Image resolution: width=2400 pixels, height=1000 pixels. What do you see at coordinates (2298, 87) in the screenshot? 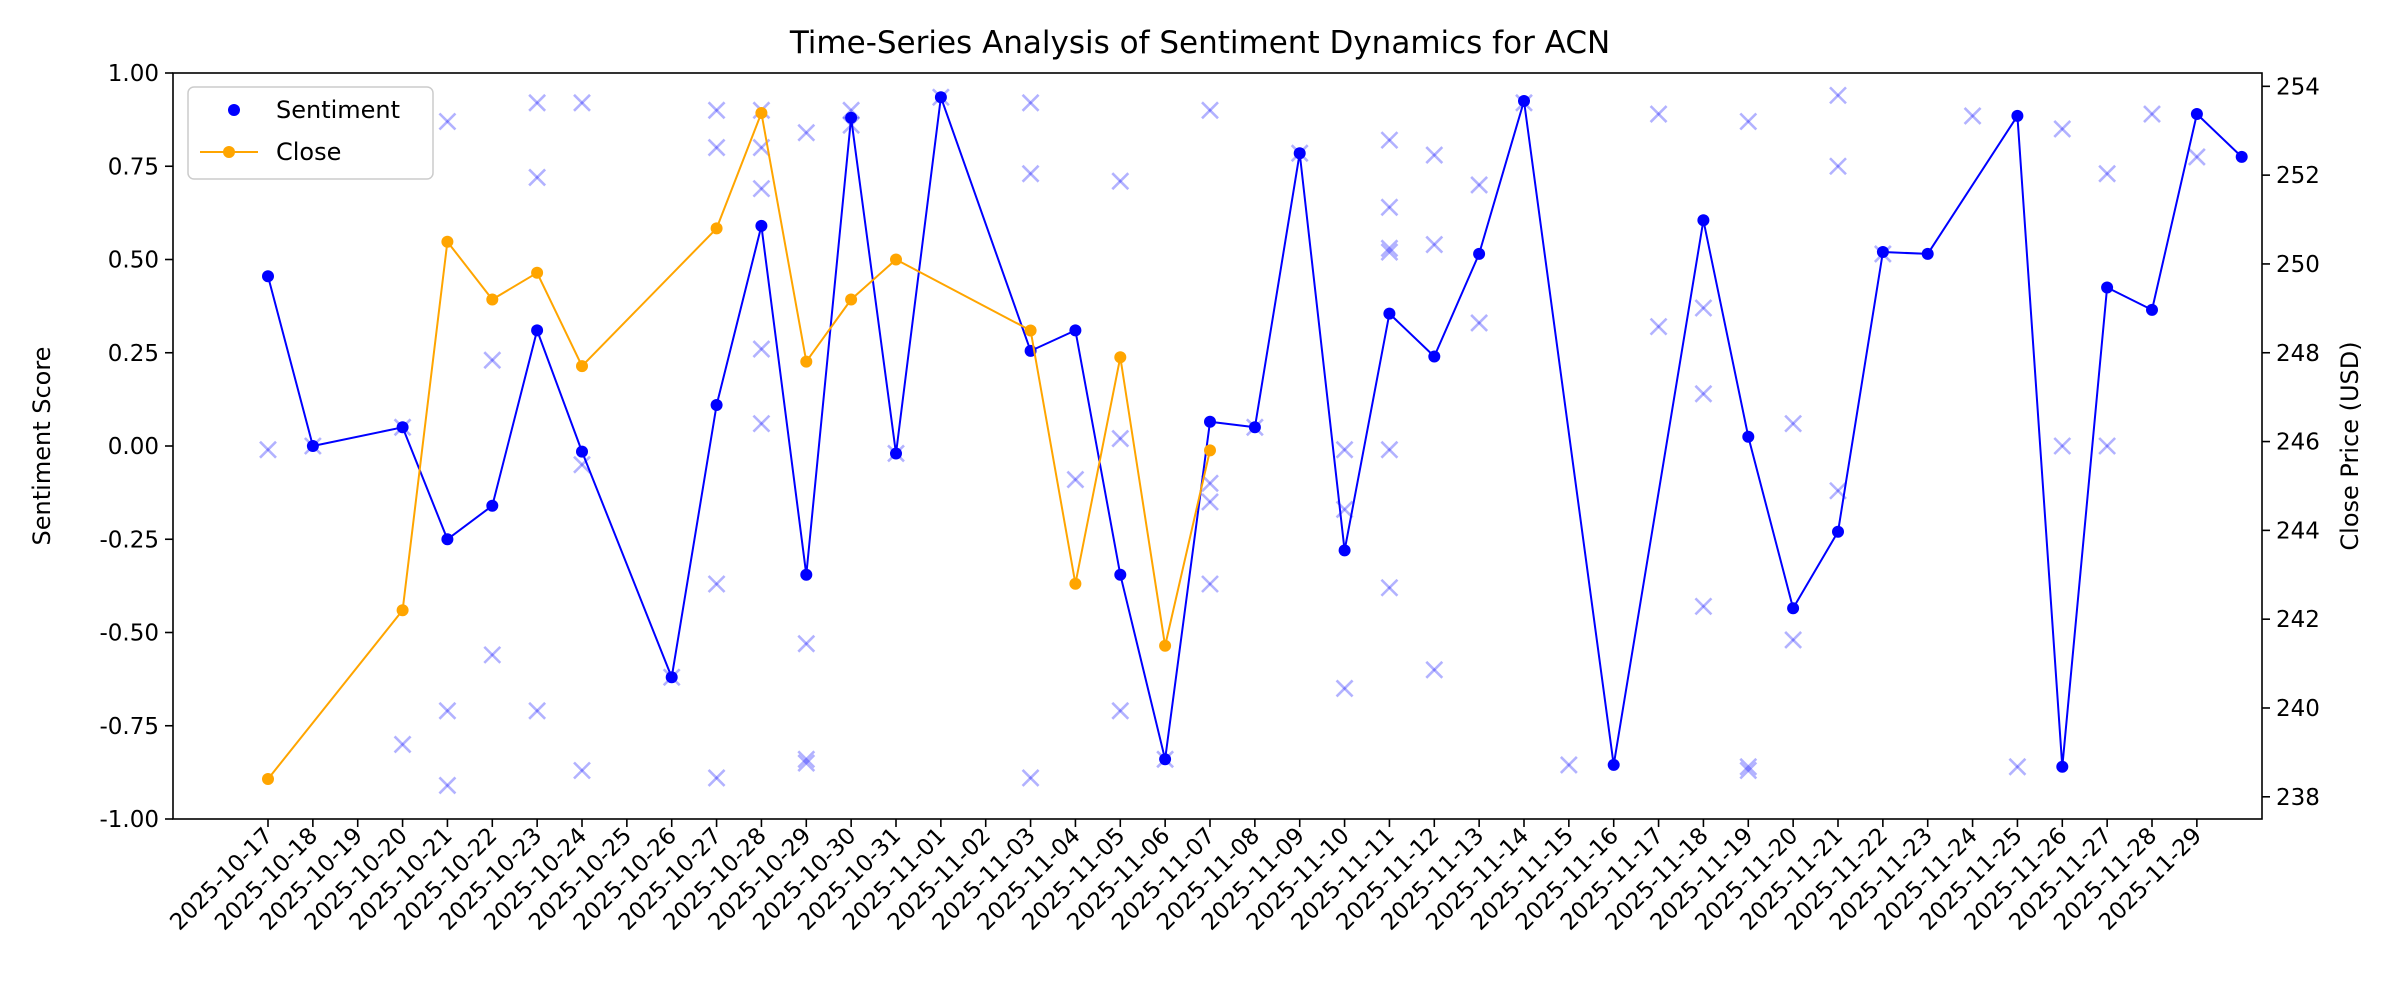
I see `y2-tick-label: 254` at bounding box center [2298, 87].